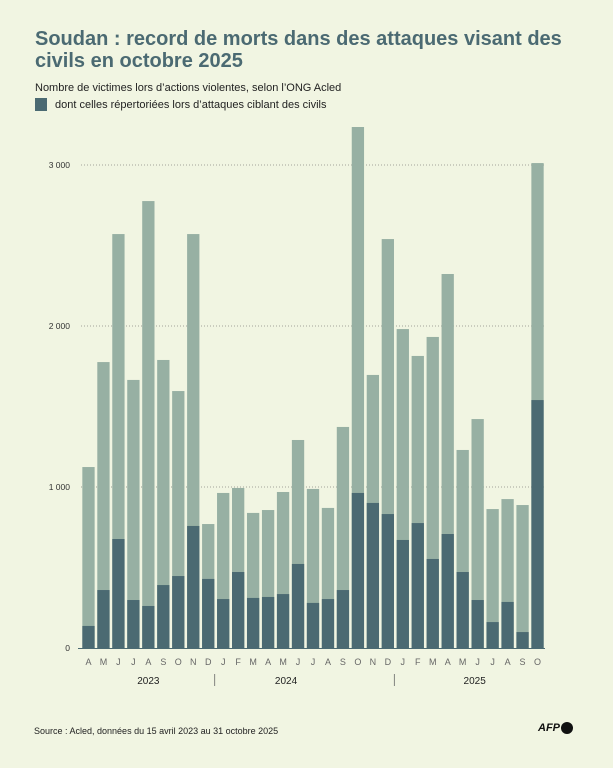 The image size is (613, 768). Describe the element at coordinates (60, 165) in the screenshot. I see `y-tick-label: 3 000` at that location.